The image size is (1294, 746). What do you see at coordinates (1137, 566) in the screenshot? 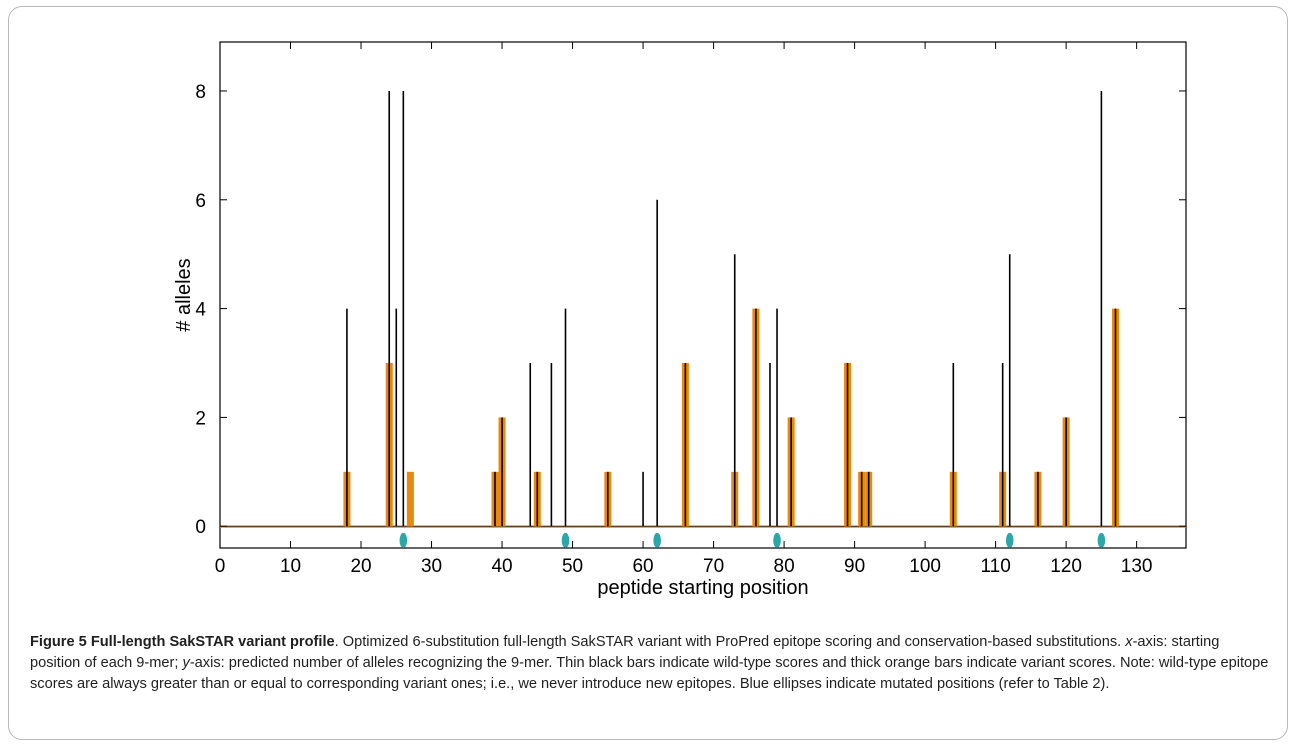
I see `x-tick-label: 130` at bounding box center [1137, 566].